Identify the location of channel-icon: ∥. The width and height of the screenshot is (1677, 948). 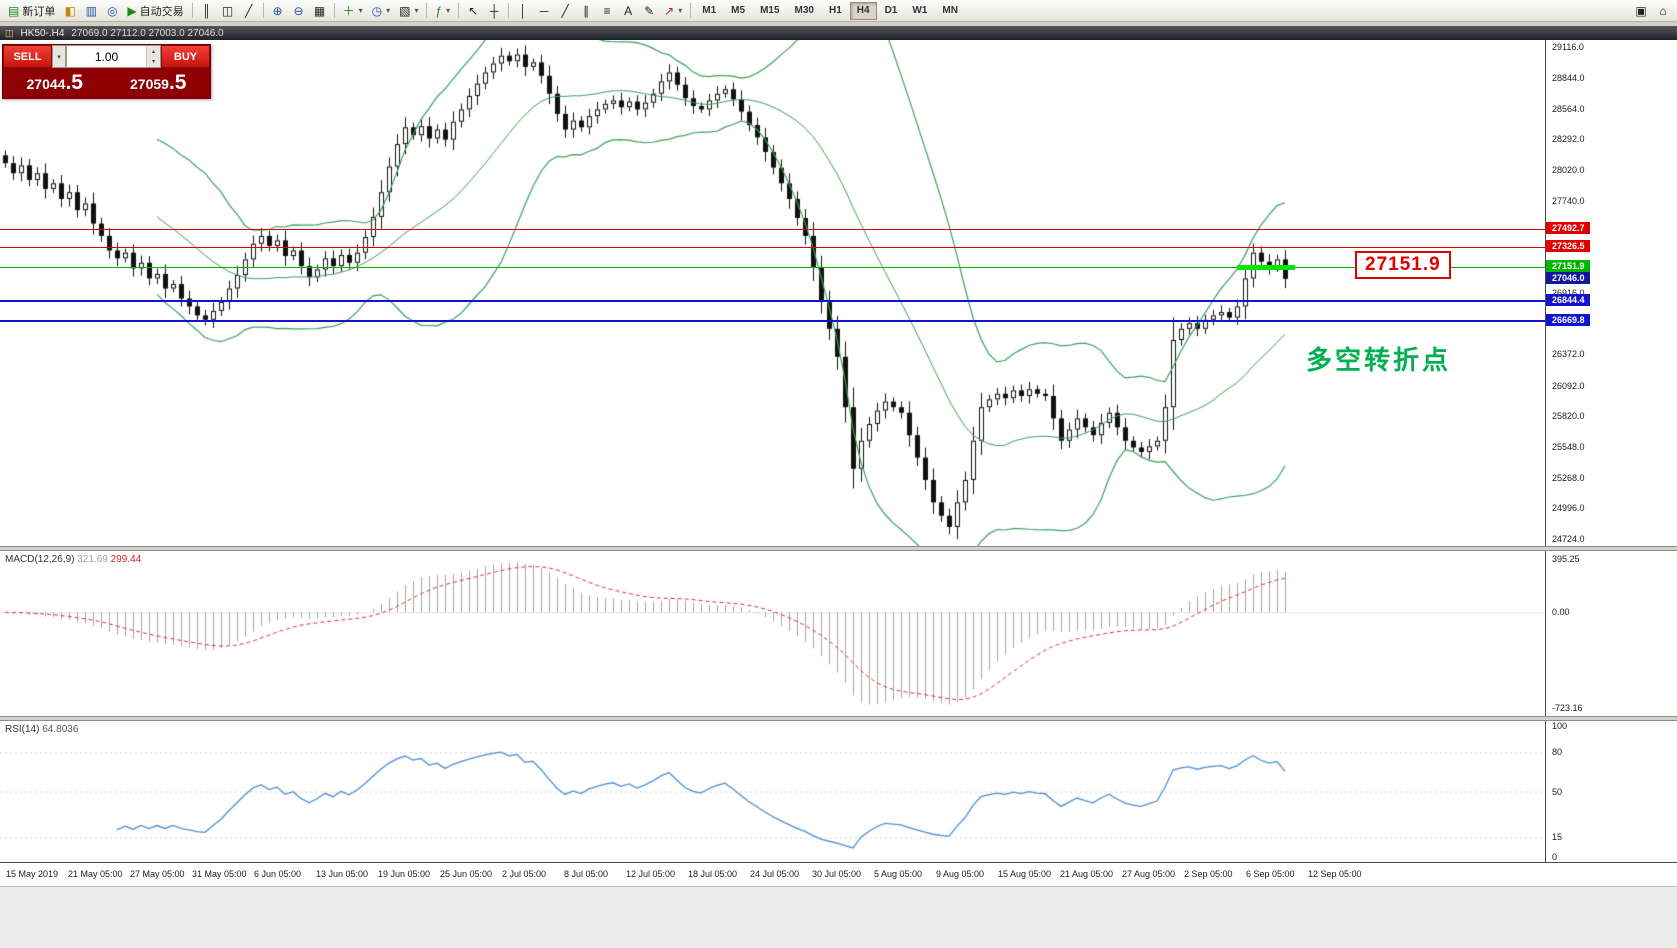
(586, 10).